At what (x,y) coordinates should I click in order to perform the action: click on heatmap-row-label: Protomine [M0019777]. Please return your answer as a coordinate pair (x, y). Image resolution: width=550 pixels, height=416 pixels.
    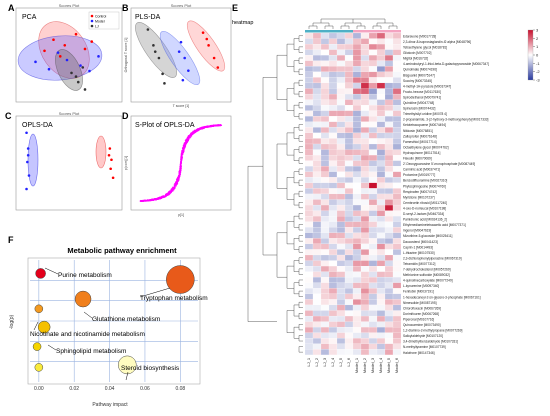
    Looking at the image, I should click on (419, 175).